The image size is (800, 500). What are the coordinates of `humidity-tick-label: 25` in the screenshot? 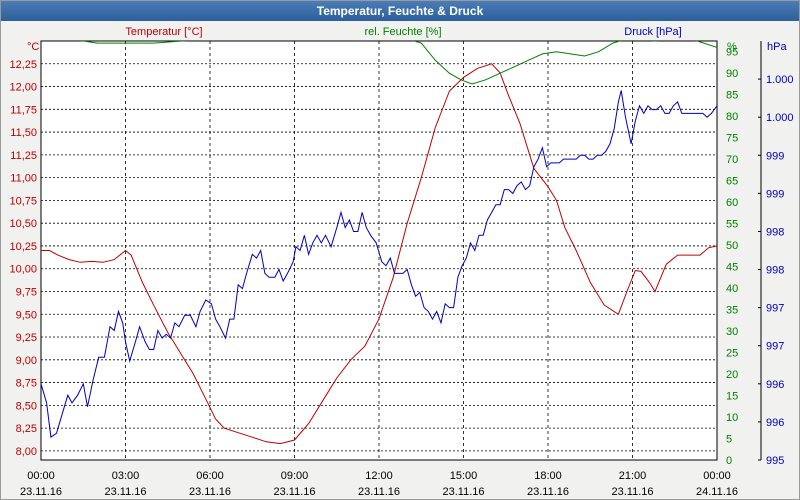 It's located at (732, 354).